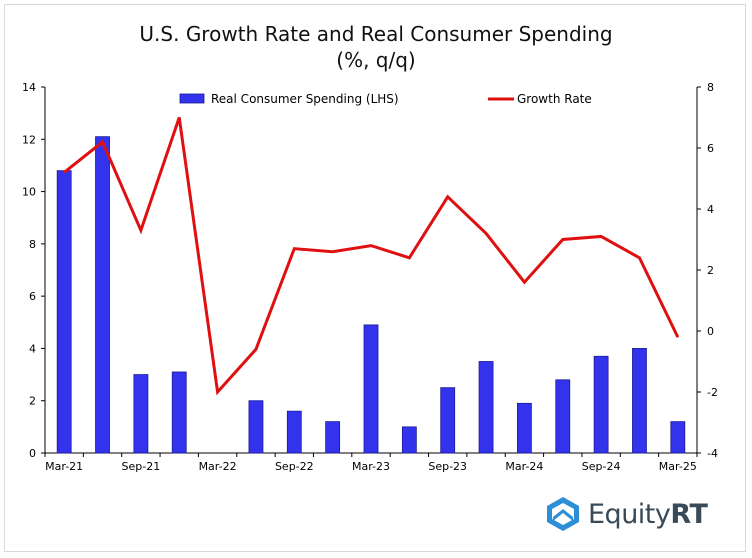  I want to click on legend-line-label: Growth Rate, so click(554, 99).